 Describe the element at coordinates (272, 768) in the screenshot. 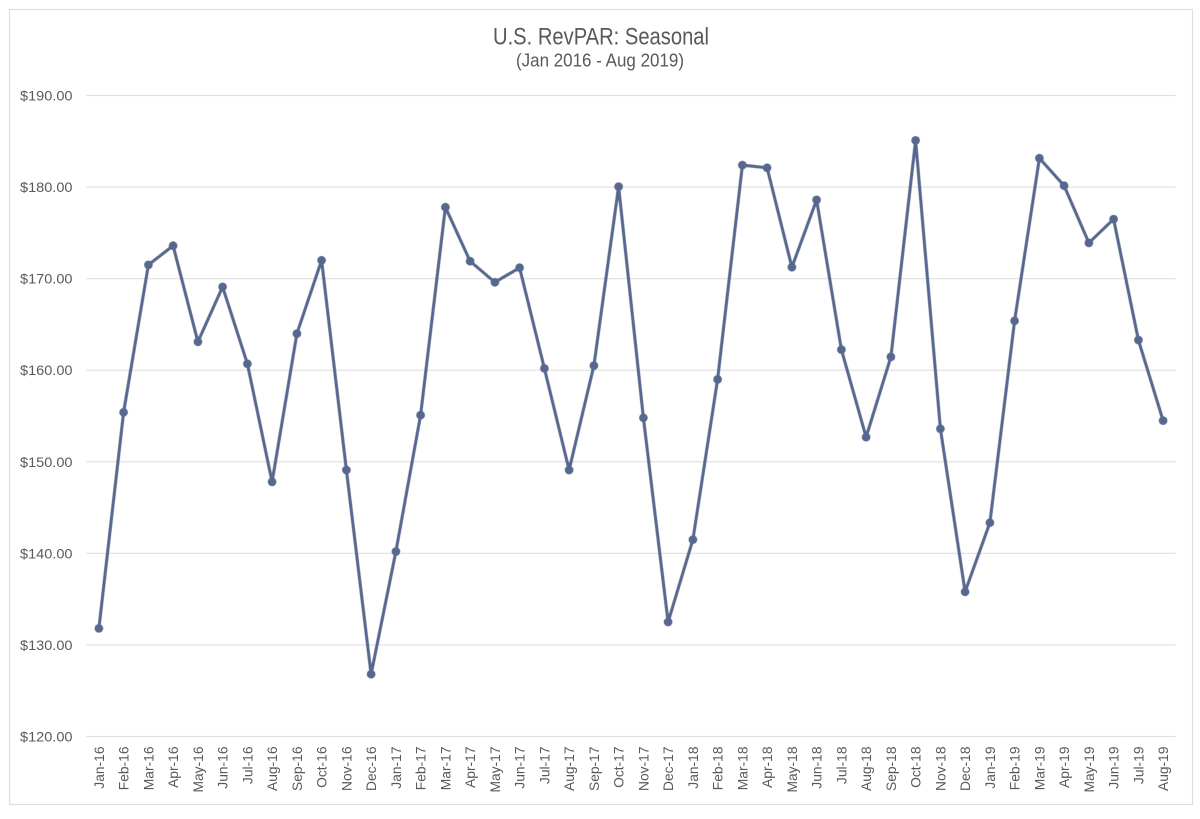

I see `svg-text: Aug-16` at that location.